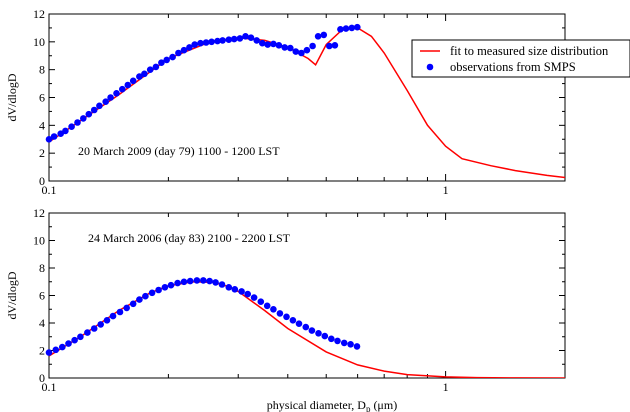 The width and height of the screenshot is (630, 412). What do you see at coordinates (368, 408) in the screenshot?
I see `x-axis-label-subscript: p` at bounding box center [368, 408].